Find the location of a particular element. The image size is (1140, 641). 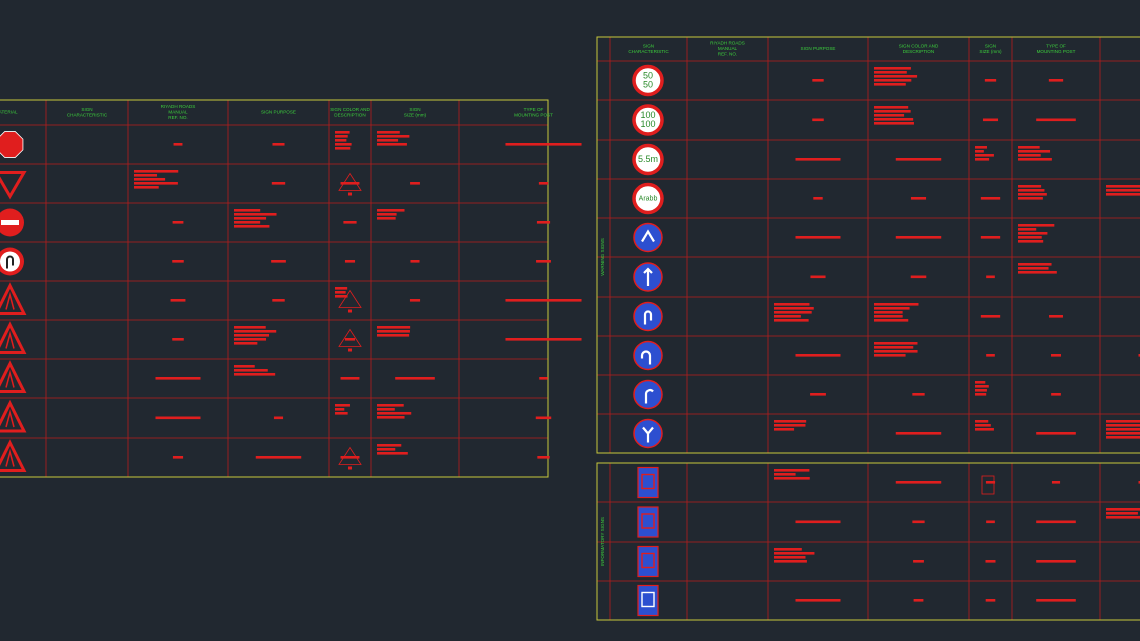

section-label: INFORMATORY SIGNS is located at coordinates (602, 541).